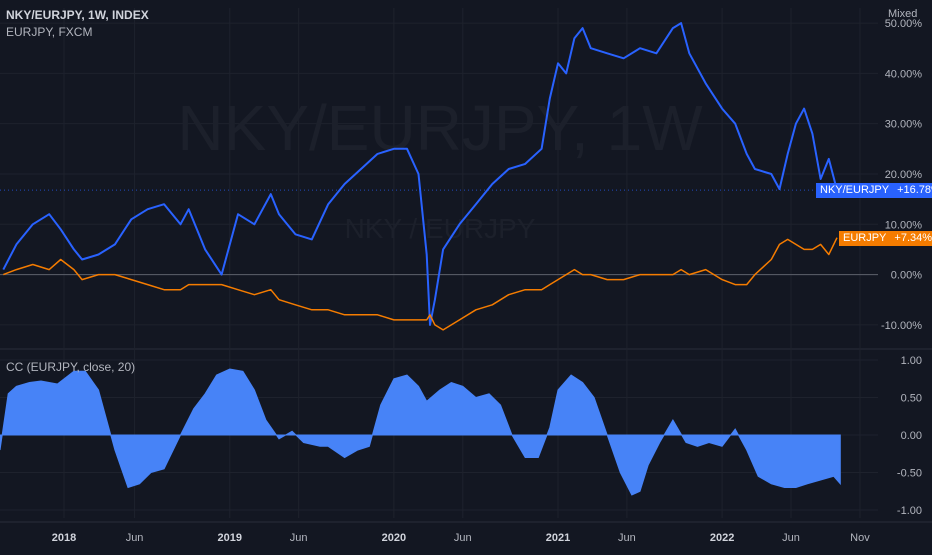  What do you see at coordinates (299, 538) in the screenshot?
I see `x-tick-3: Jun` at bounding box center [299, 538].